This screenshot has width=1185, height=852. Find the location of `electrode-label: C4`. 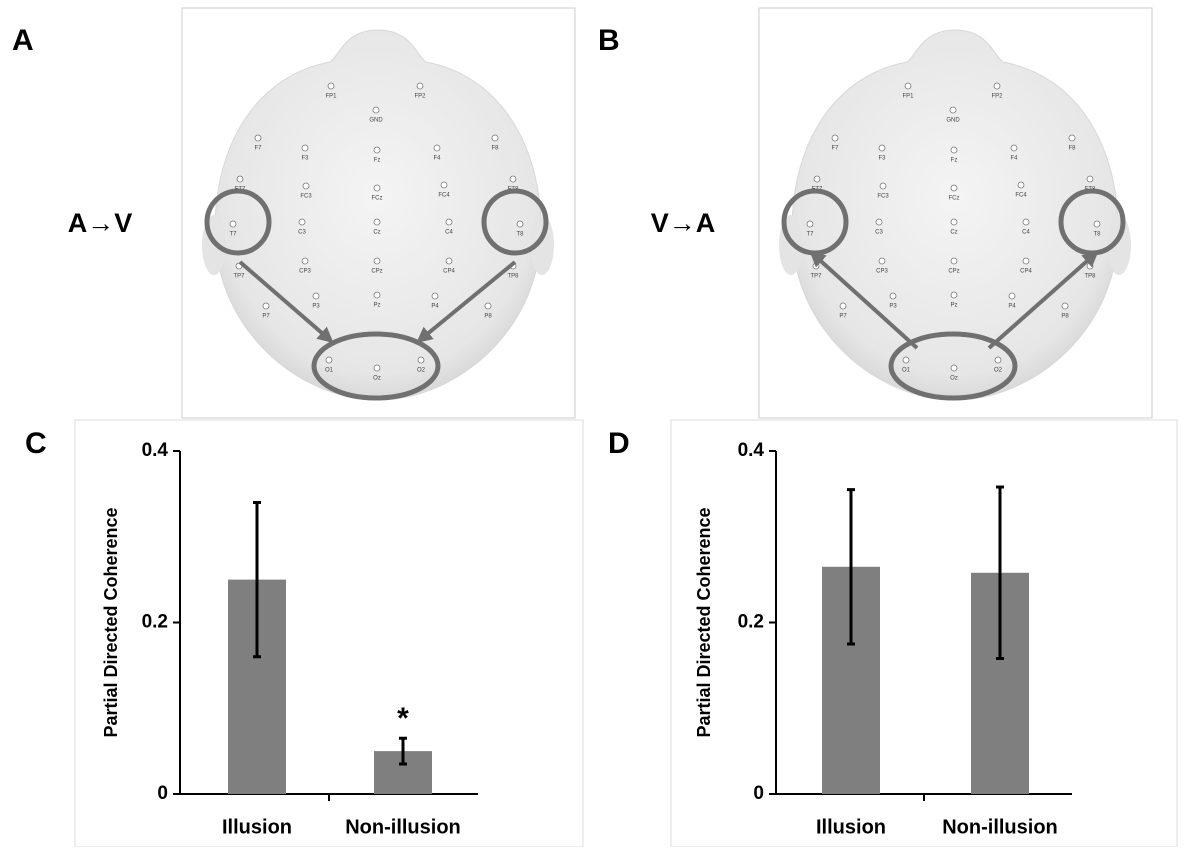

electrode-label: C4 is located at coordinates (1026, 233).